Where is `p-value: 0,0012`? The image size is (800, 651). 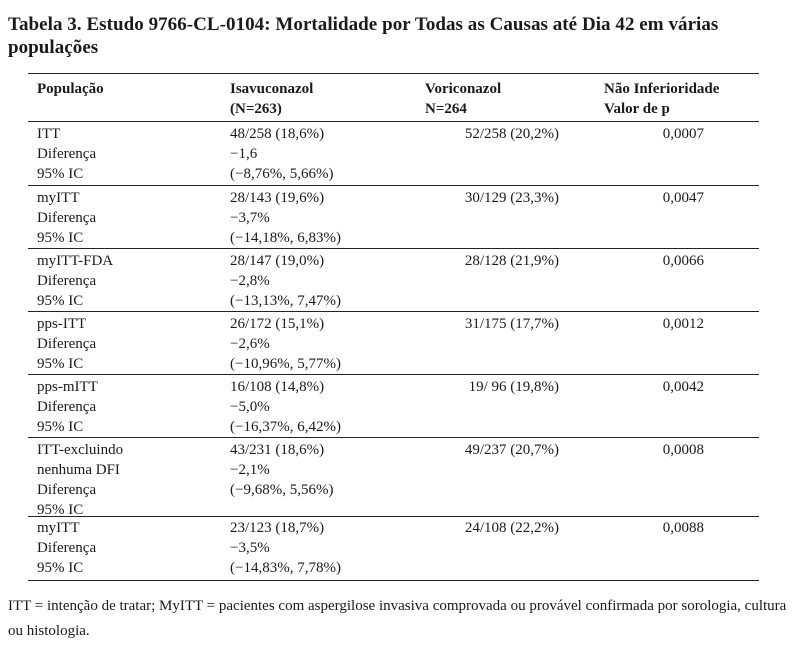
p-value: 0,0012 is located at coordinates (683, 324).